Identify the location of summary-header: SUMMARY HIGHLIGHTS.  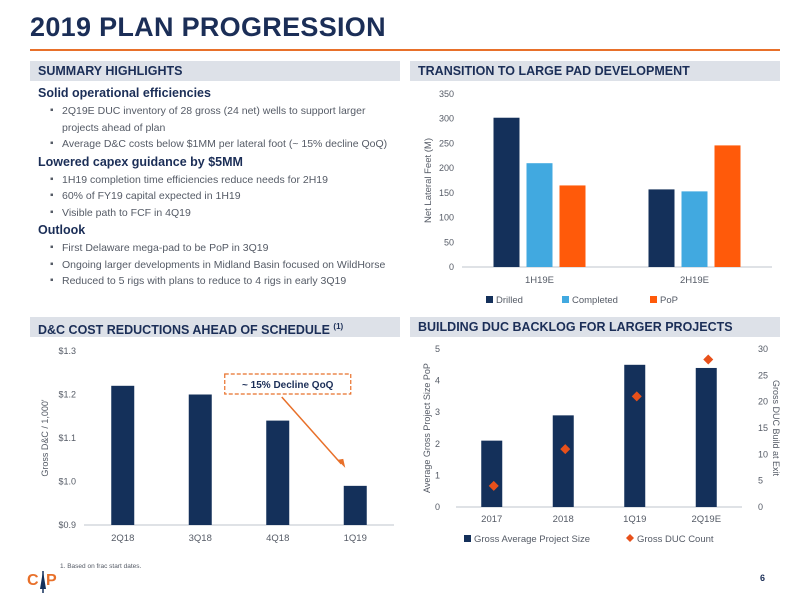
(215, 71).